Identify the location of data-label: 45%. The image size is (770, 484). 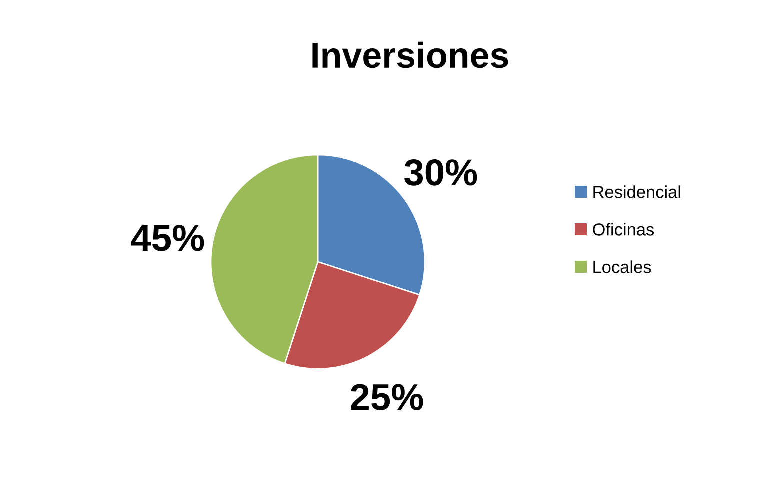
(167, 238).